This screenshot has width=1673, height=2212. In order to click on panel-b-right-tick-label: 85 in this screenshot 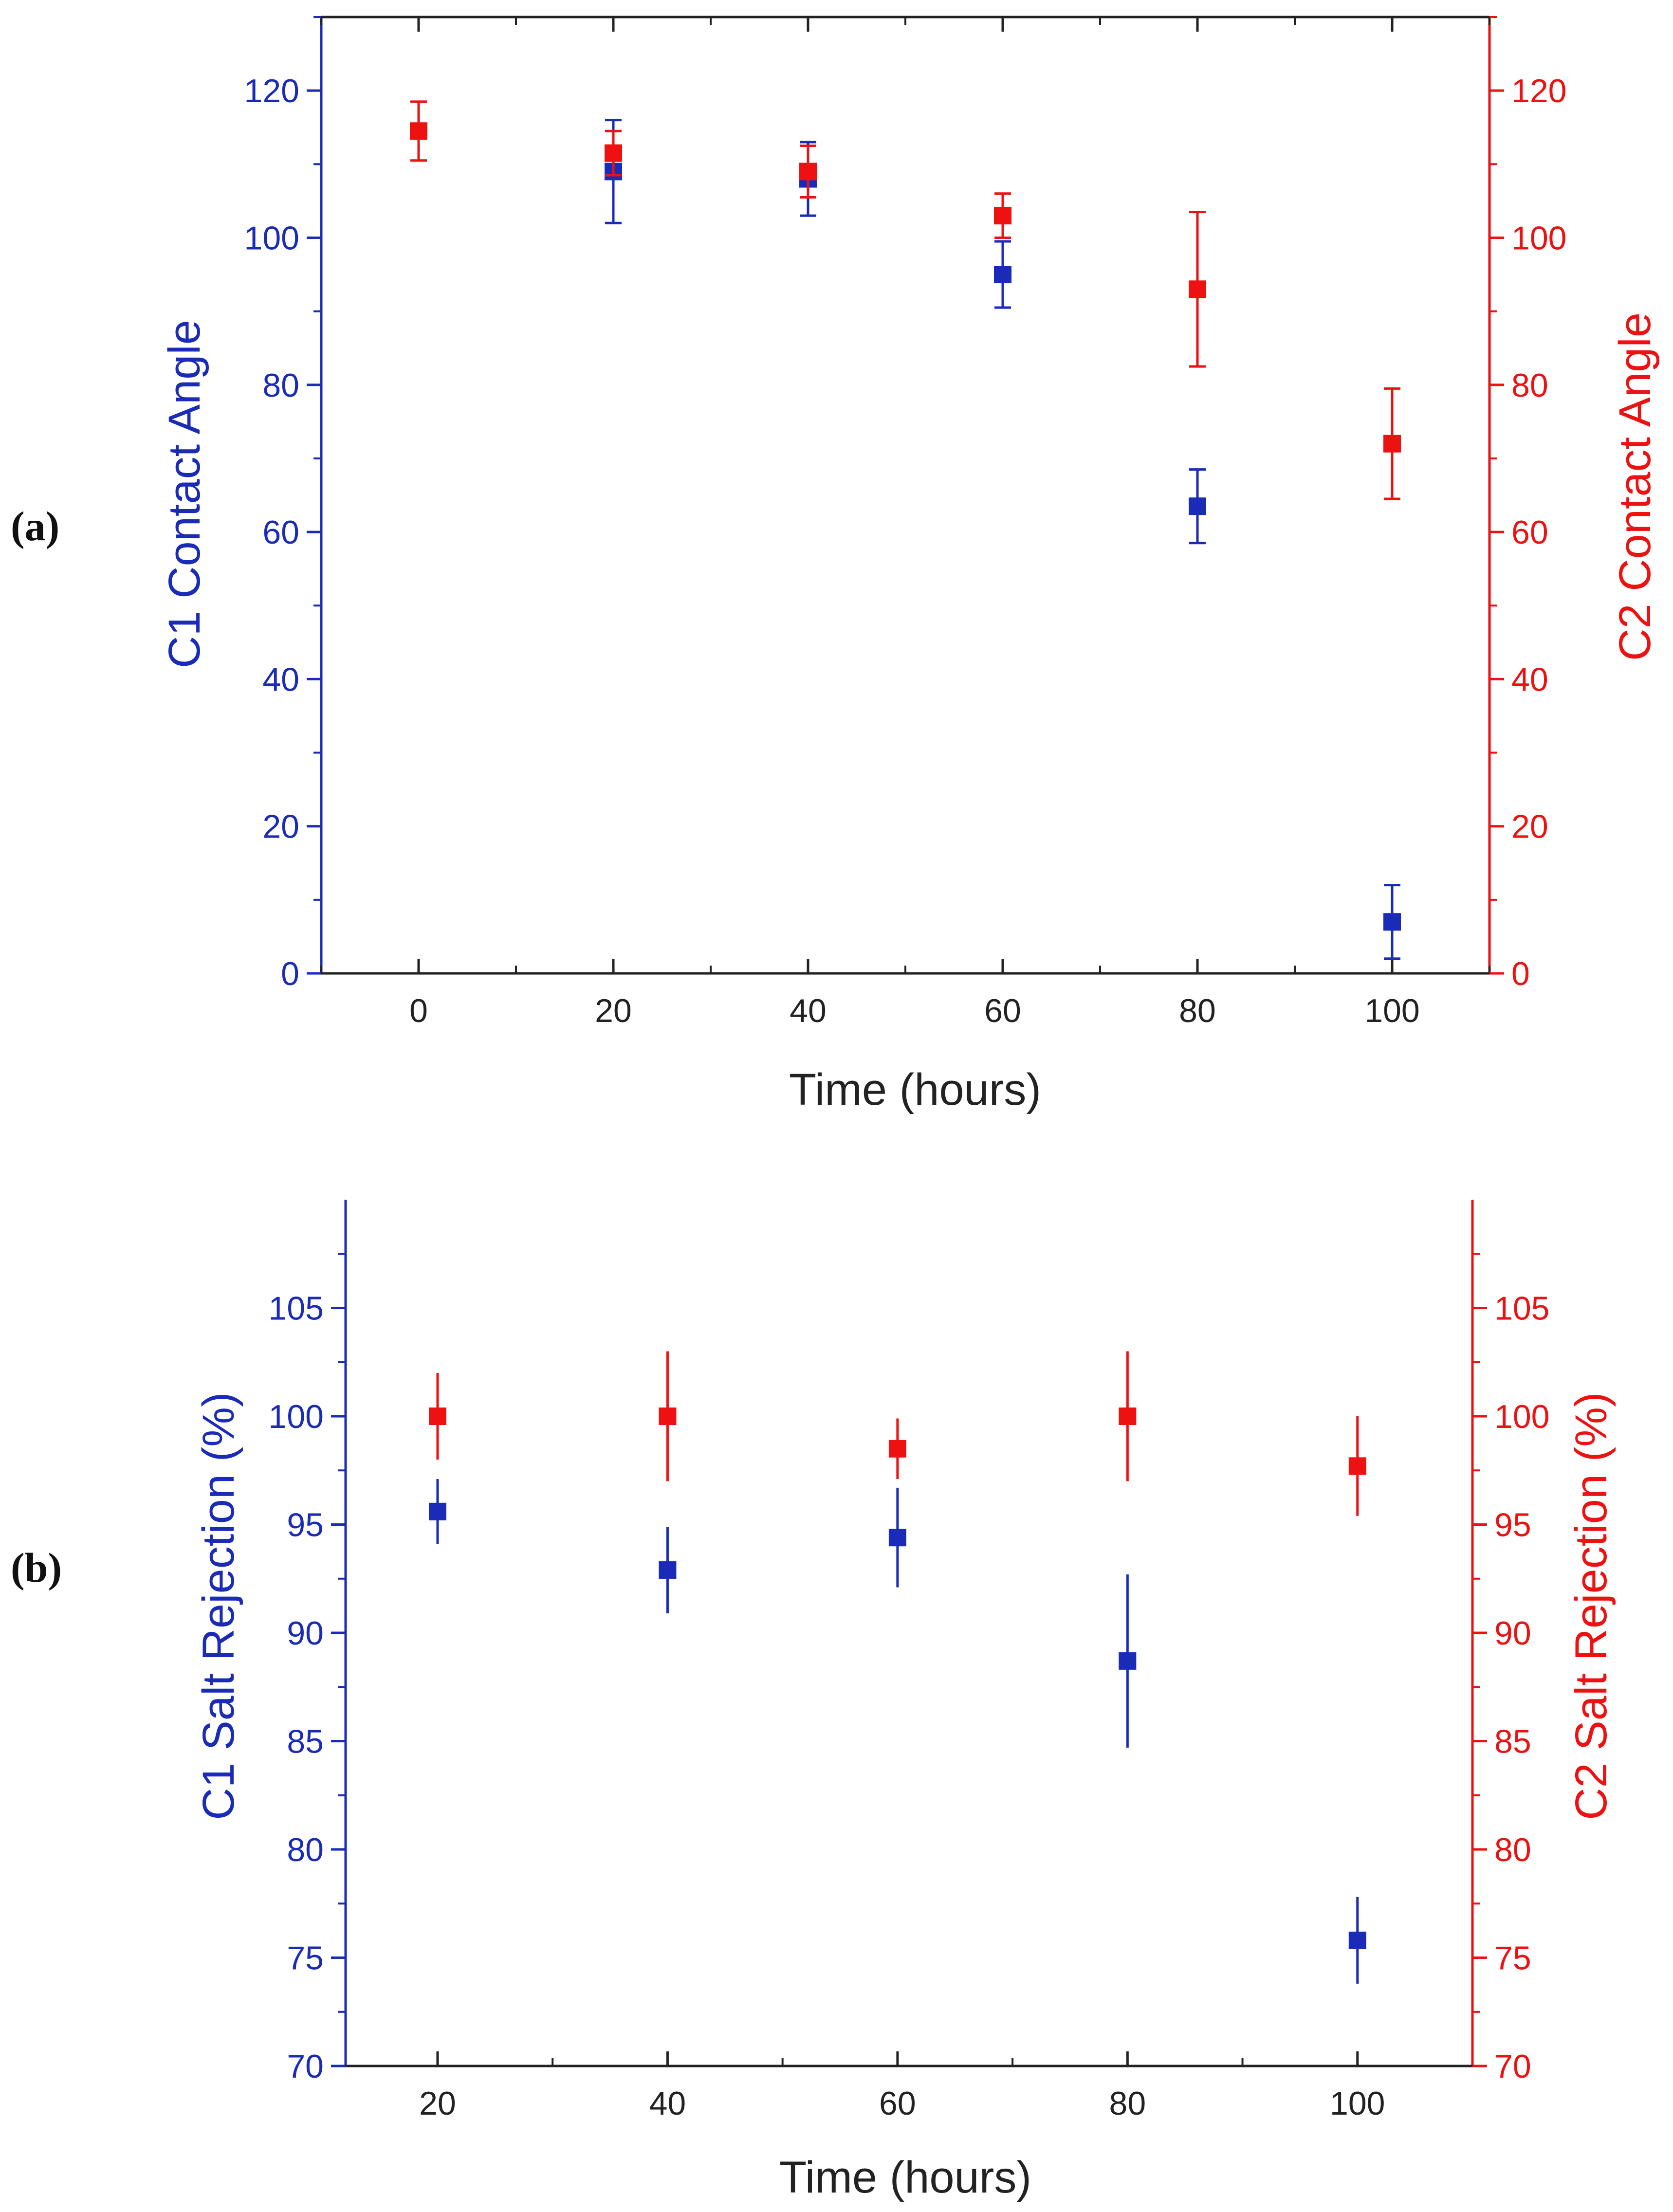, I will do `click(1512, 1741)`.